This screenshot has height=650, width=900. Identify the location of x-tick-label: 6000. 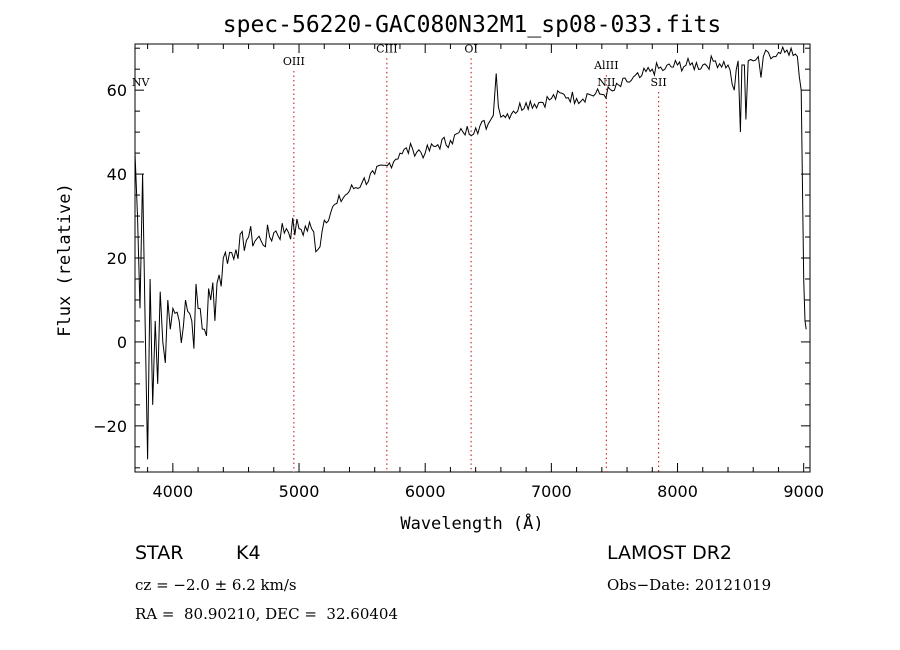
(425, 491).